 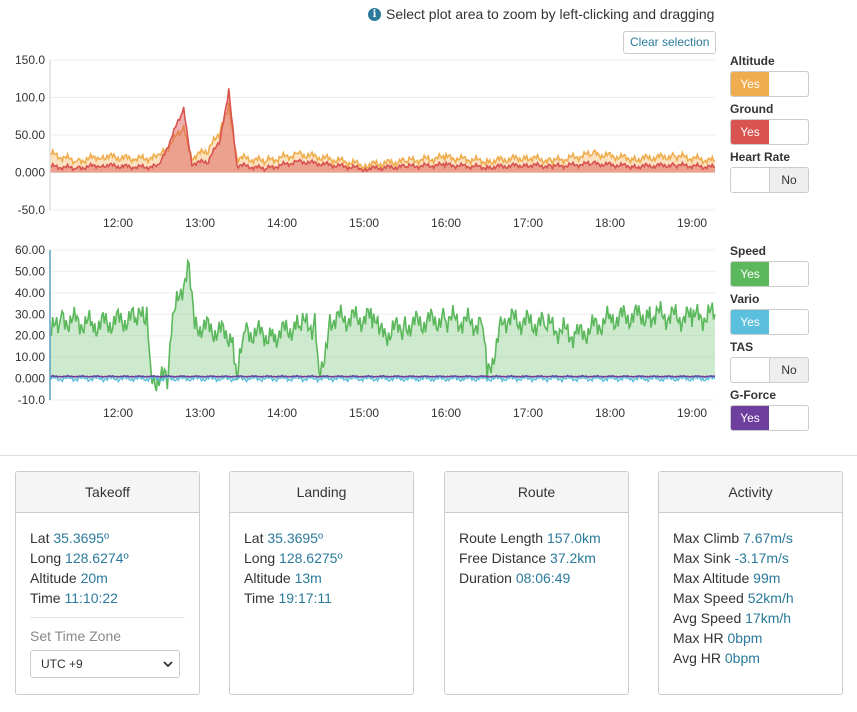 I want to click on series-line-ground, so click(x=382, y=130).